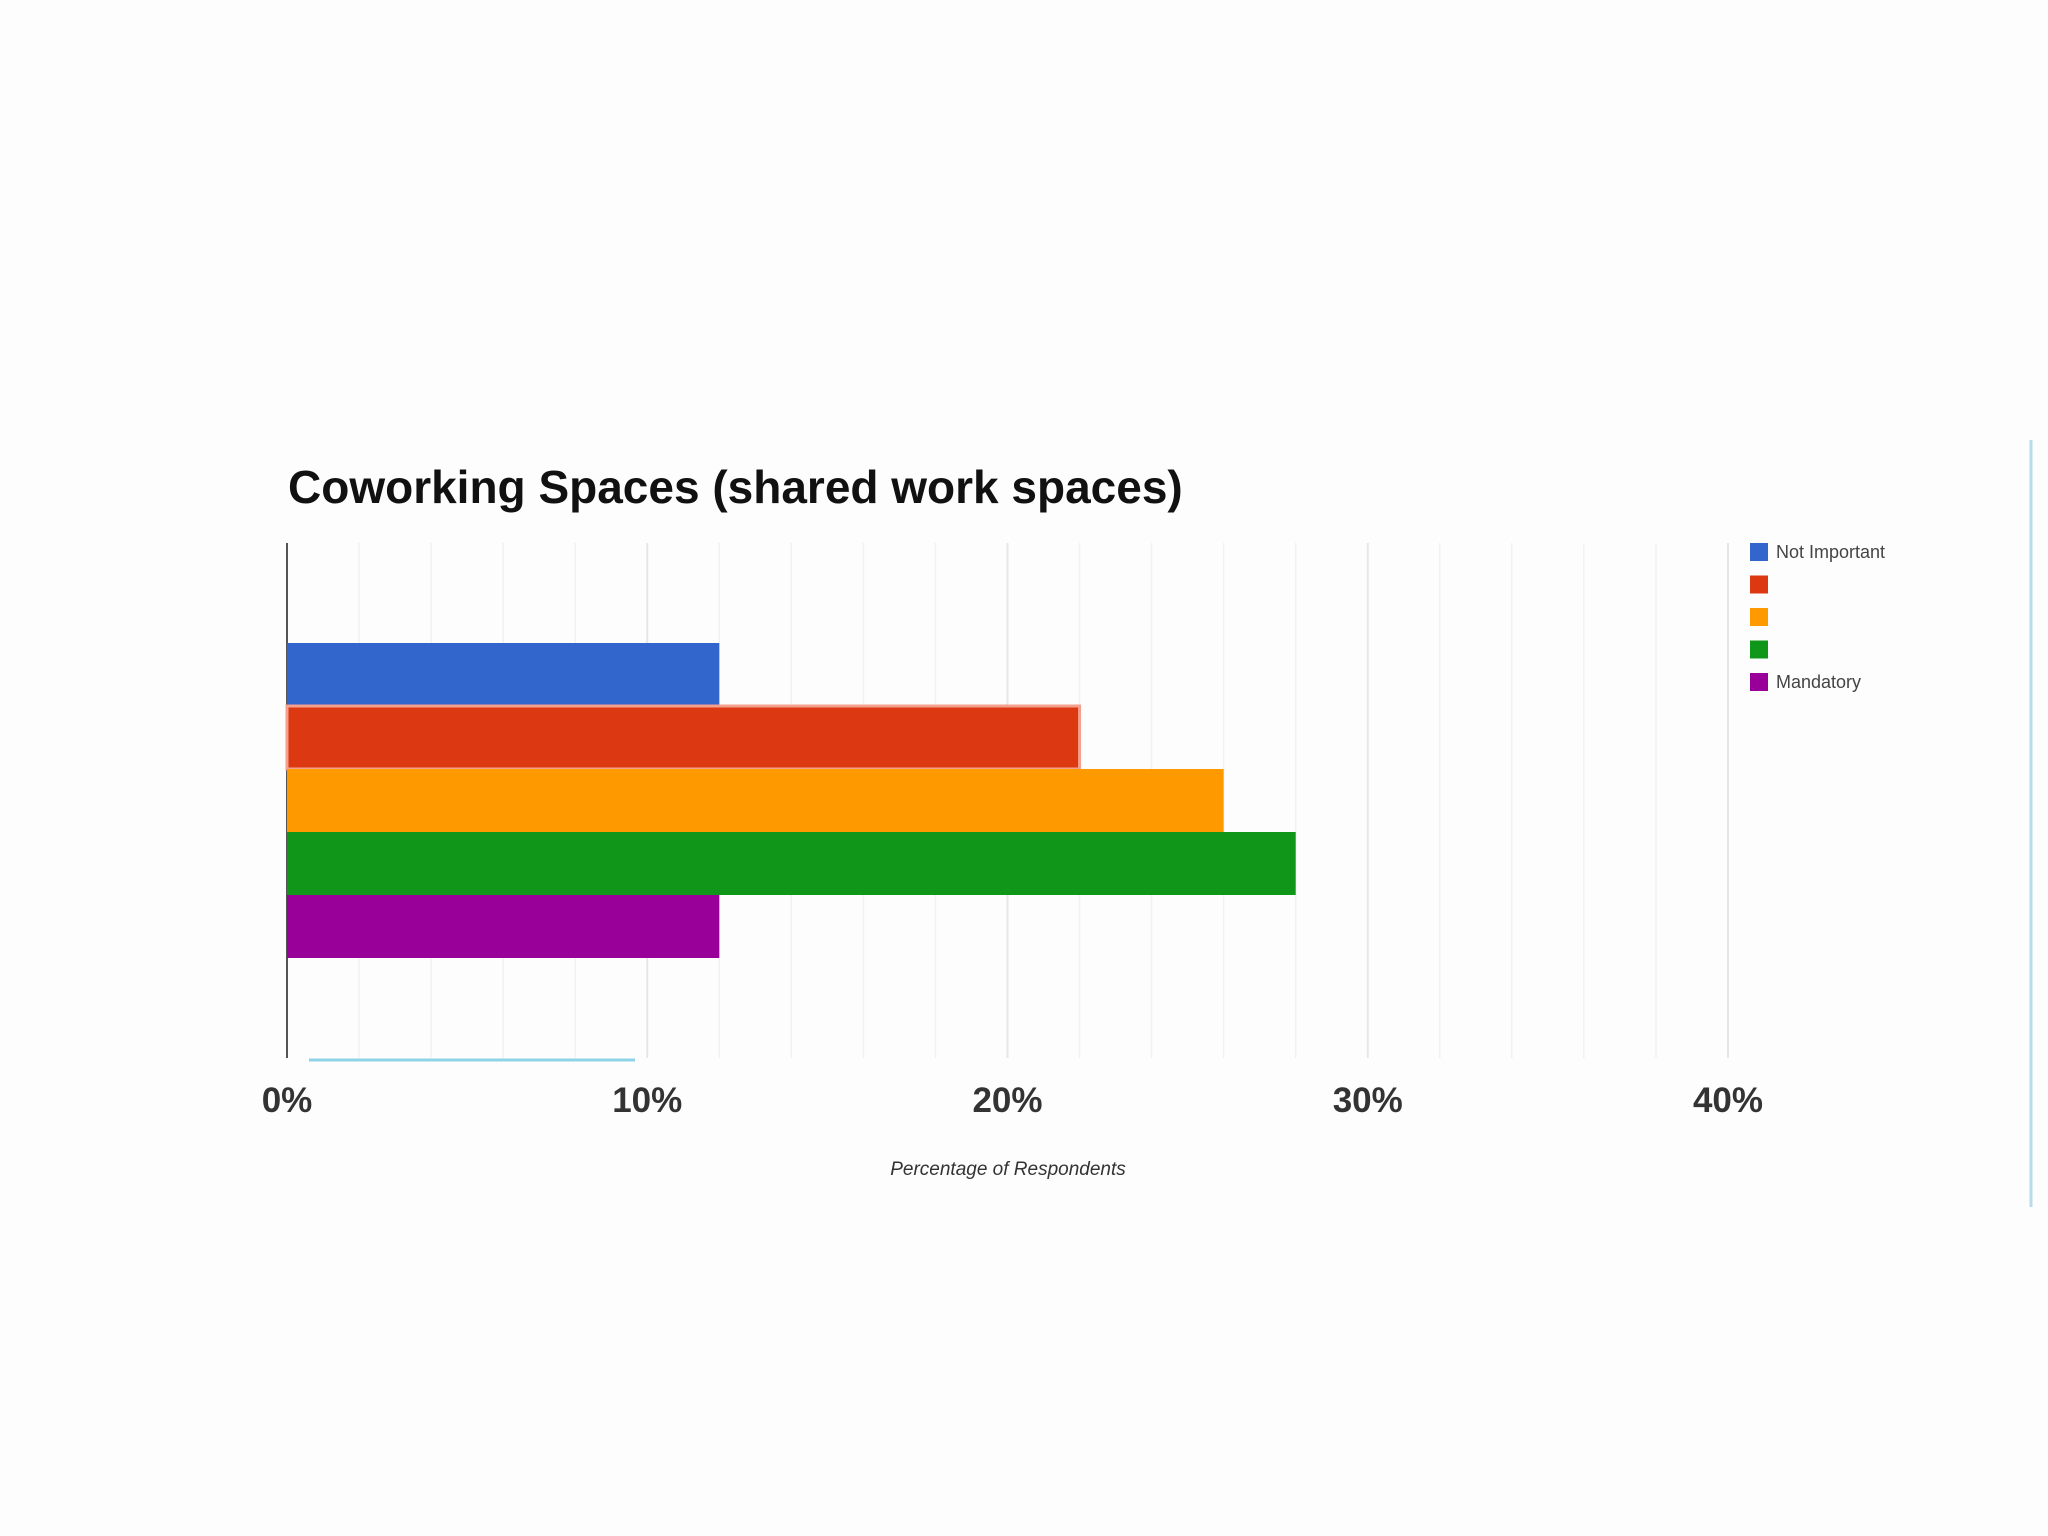 This screenshot has width=2048, height=1536. I want to click on x-tick-label: 40%, so click(1728, 1100).